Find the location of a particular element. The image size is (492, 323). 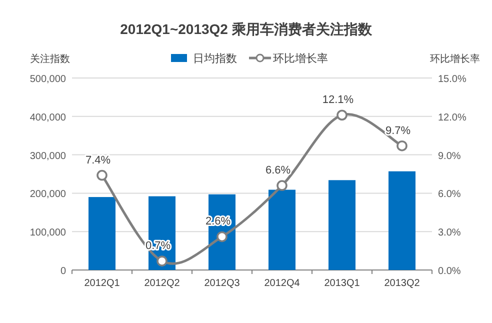

y-tick-label: 0 is located at coordinates (63, 271).